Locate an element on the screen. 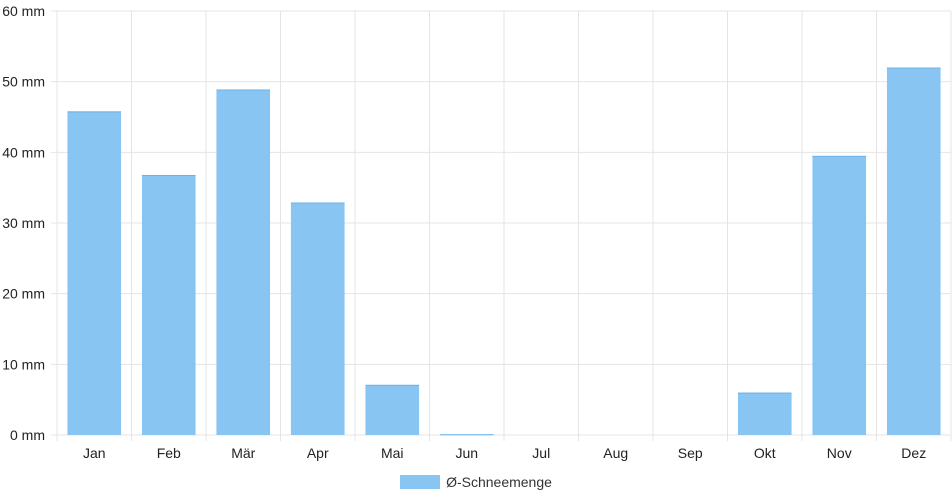 Image resolution: width=952 pixels, height=500 pixels. y-tick-label: 0 mm is located at coordinates (27, 435).